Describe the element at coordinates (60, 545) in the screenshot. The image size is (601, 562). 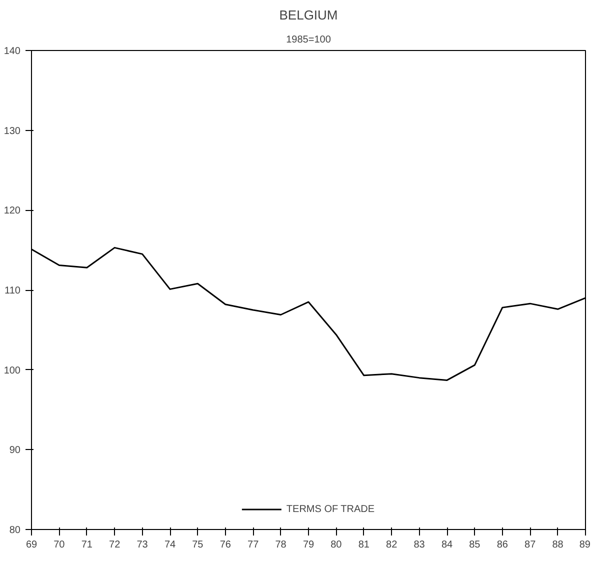
I see `x-tick-label: 70` at that location.